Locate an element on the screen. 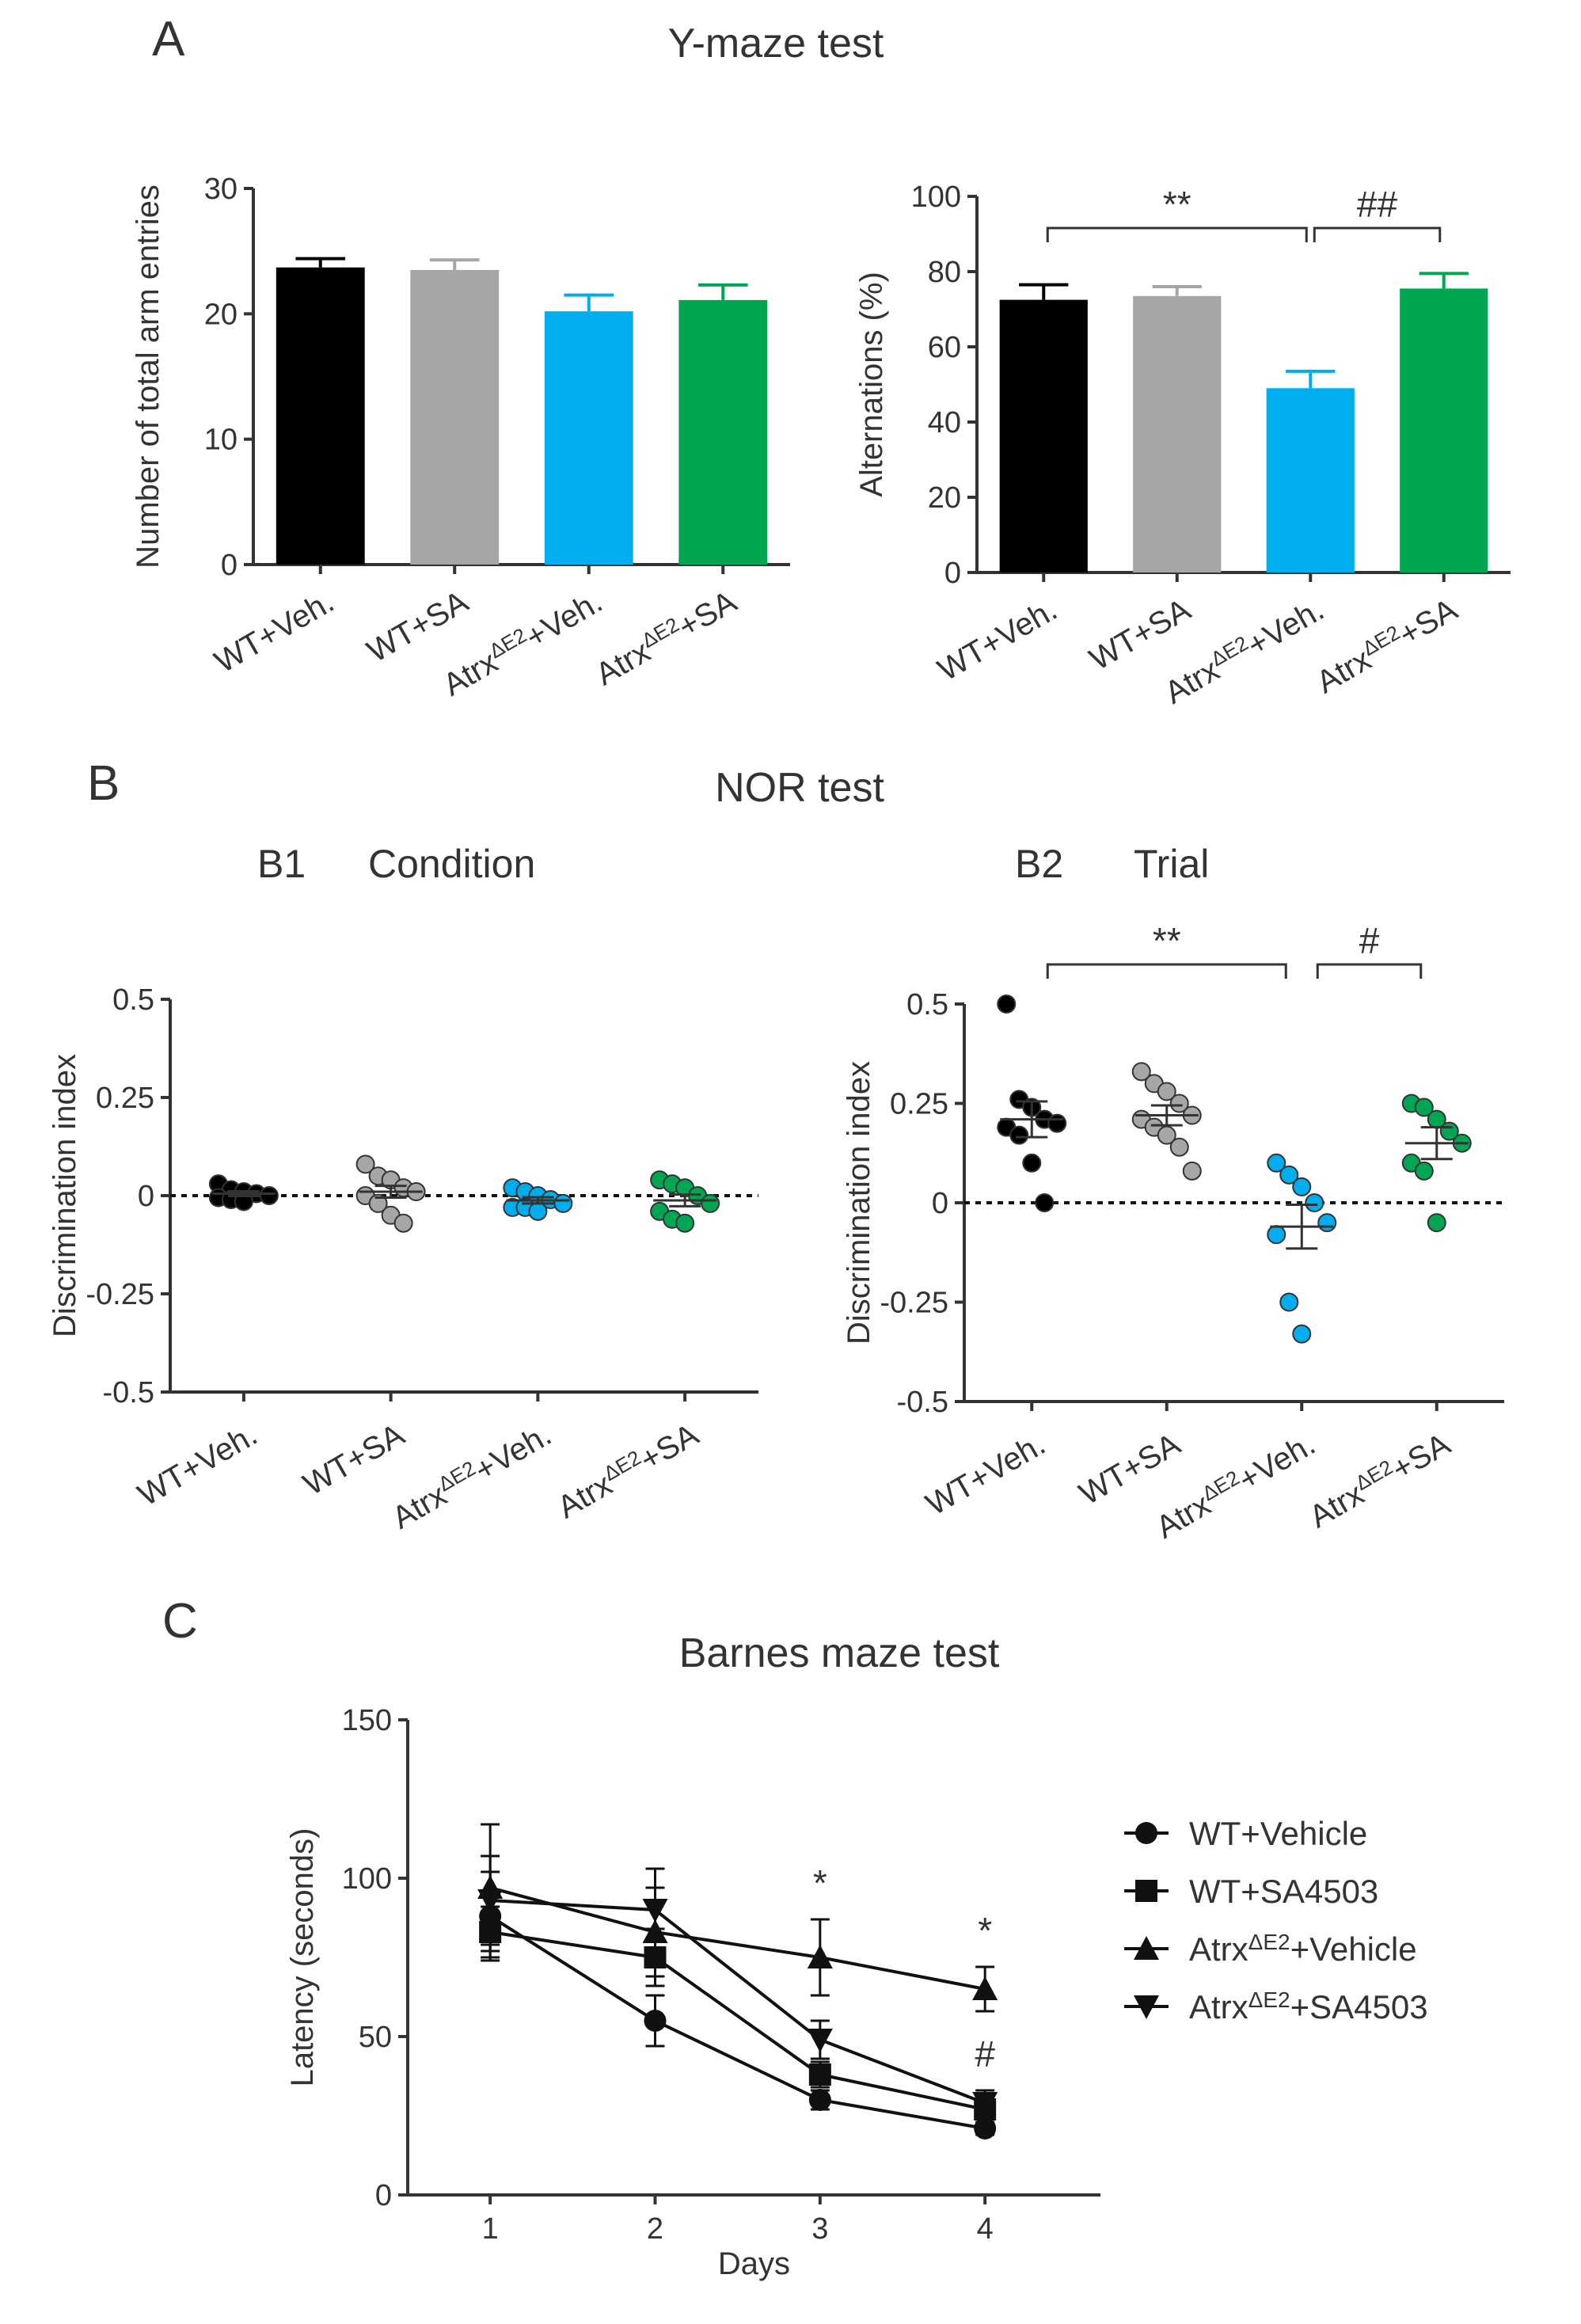 Image resolution: width=1581 pixels, height=2324 pixels. B1-y-tick-label: 0 is located at coordinates (146, 1196).